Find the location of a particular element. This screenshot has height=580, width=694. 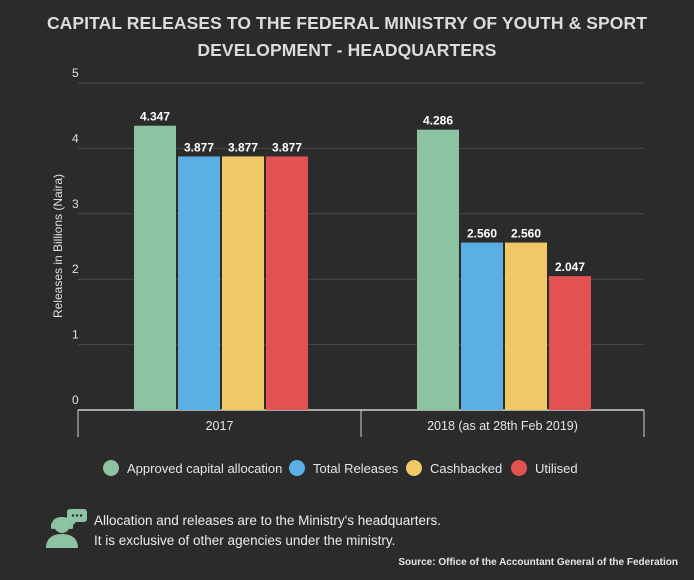

legend-item-utilised: Utilised is located at coordinates (544, 468).